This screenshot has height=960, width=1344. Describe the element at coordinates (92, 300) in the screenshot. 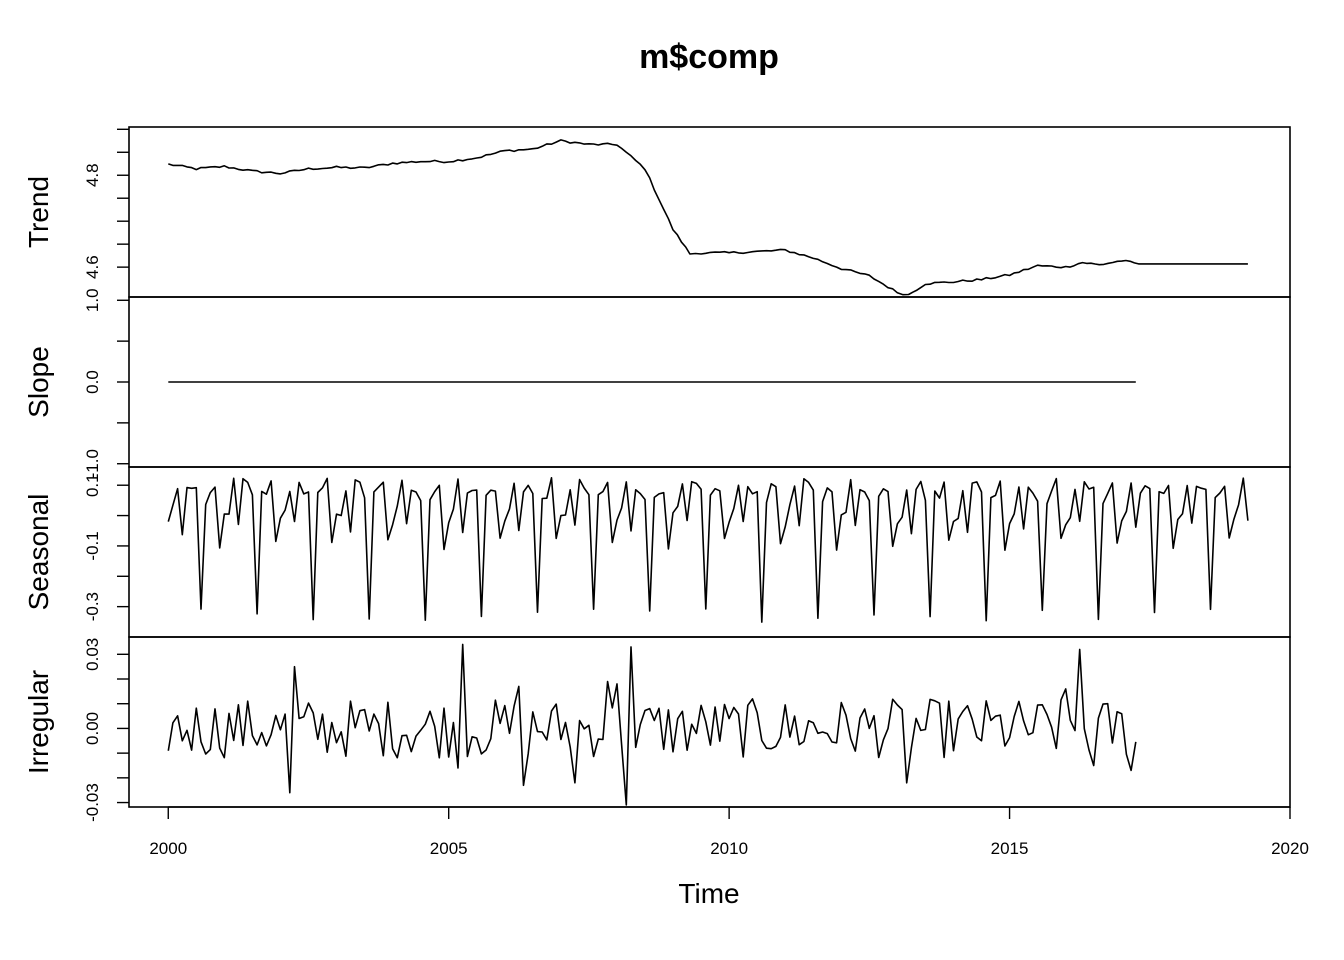

I see `y-tick-label-slope: 1.0` at that location.